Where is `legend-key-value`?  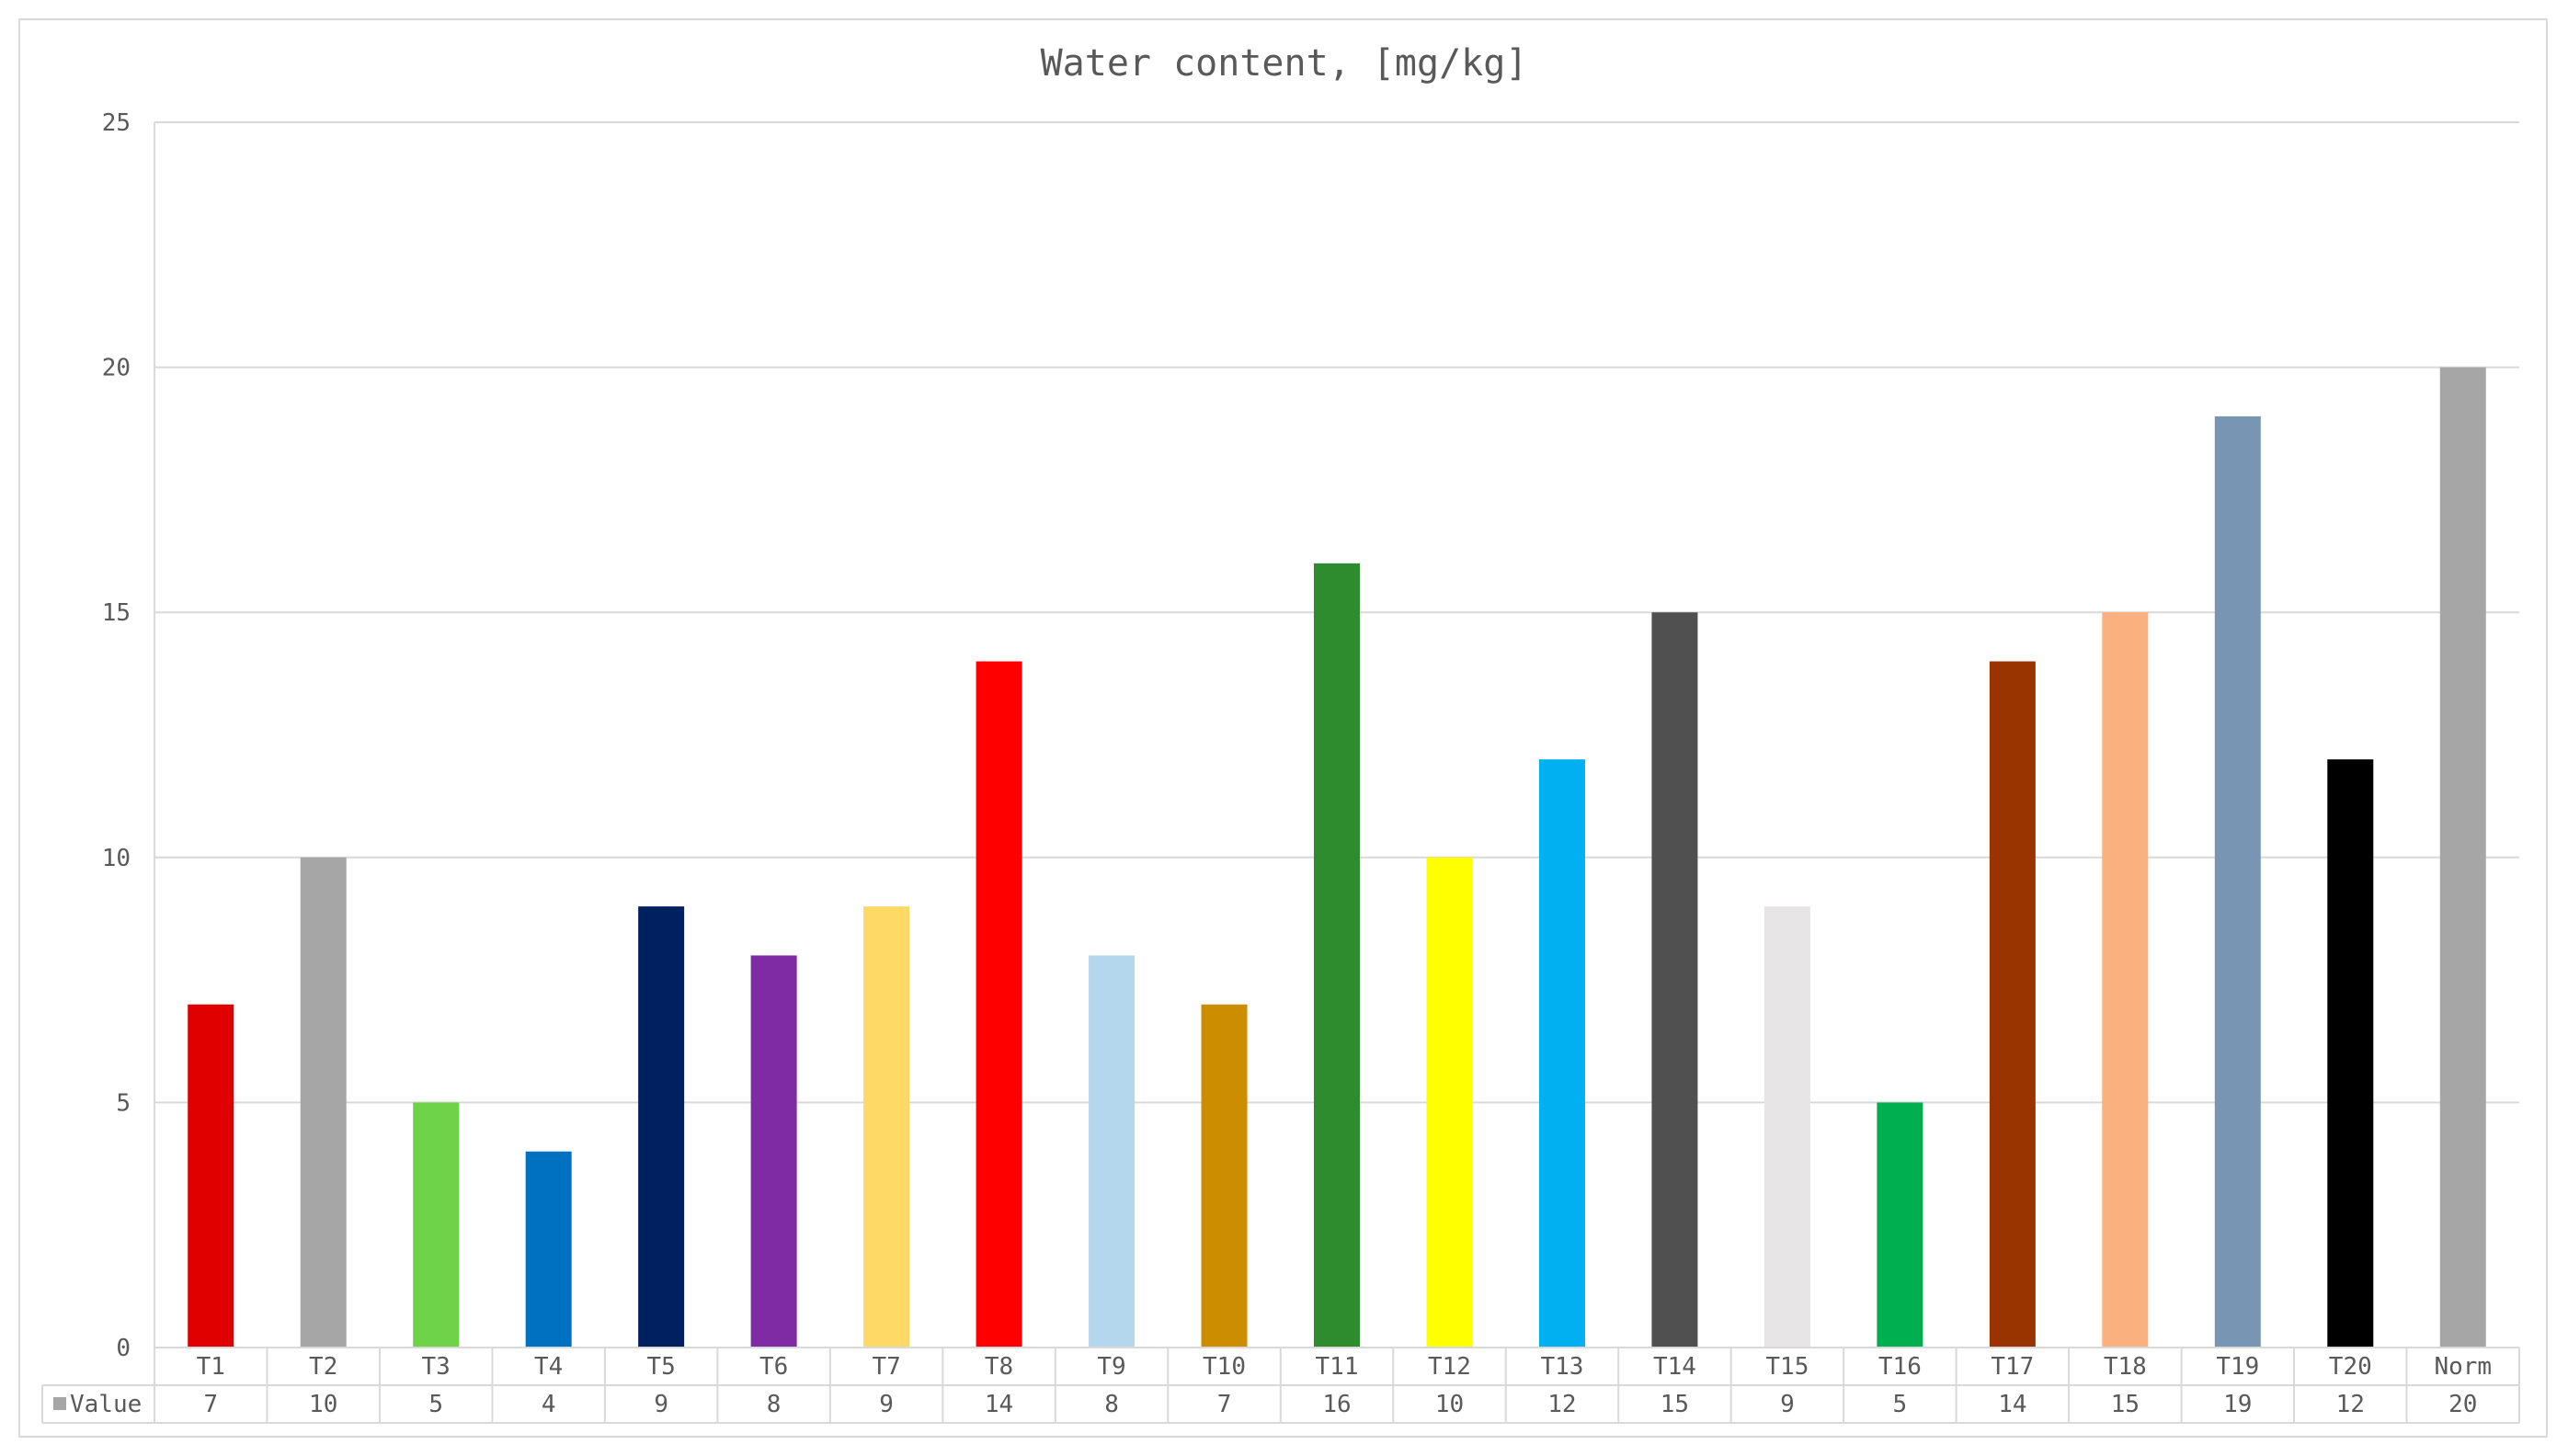
legend-key-value is located at coordinates (59, 1403).